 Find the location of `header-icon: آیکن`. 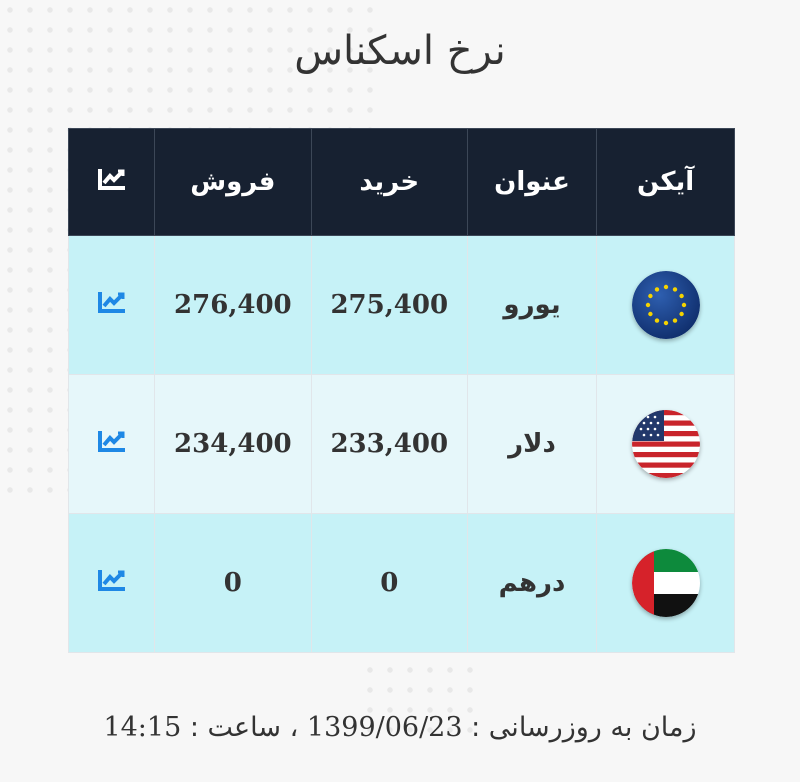

header-icon: آیکن is located at coordinates (665, 182).